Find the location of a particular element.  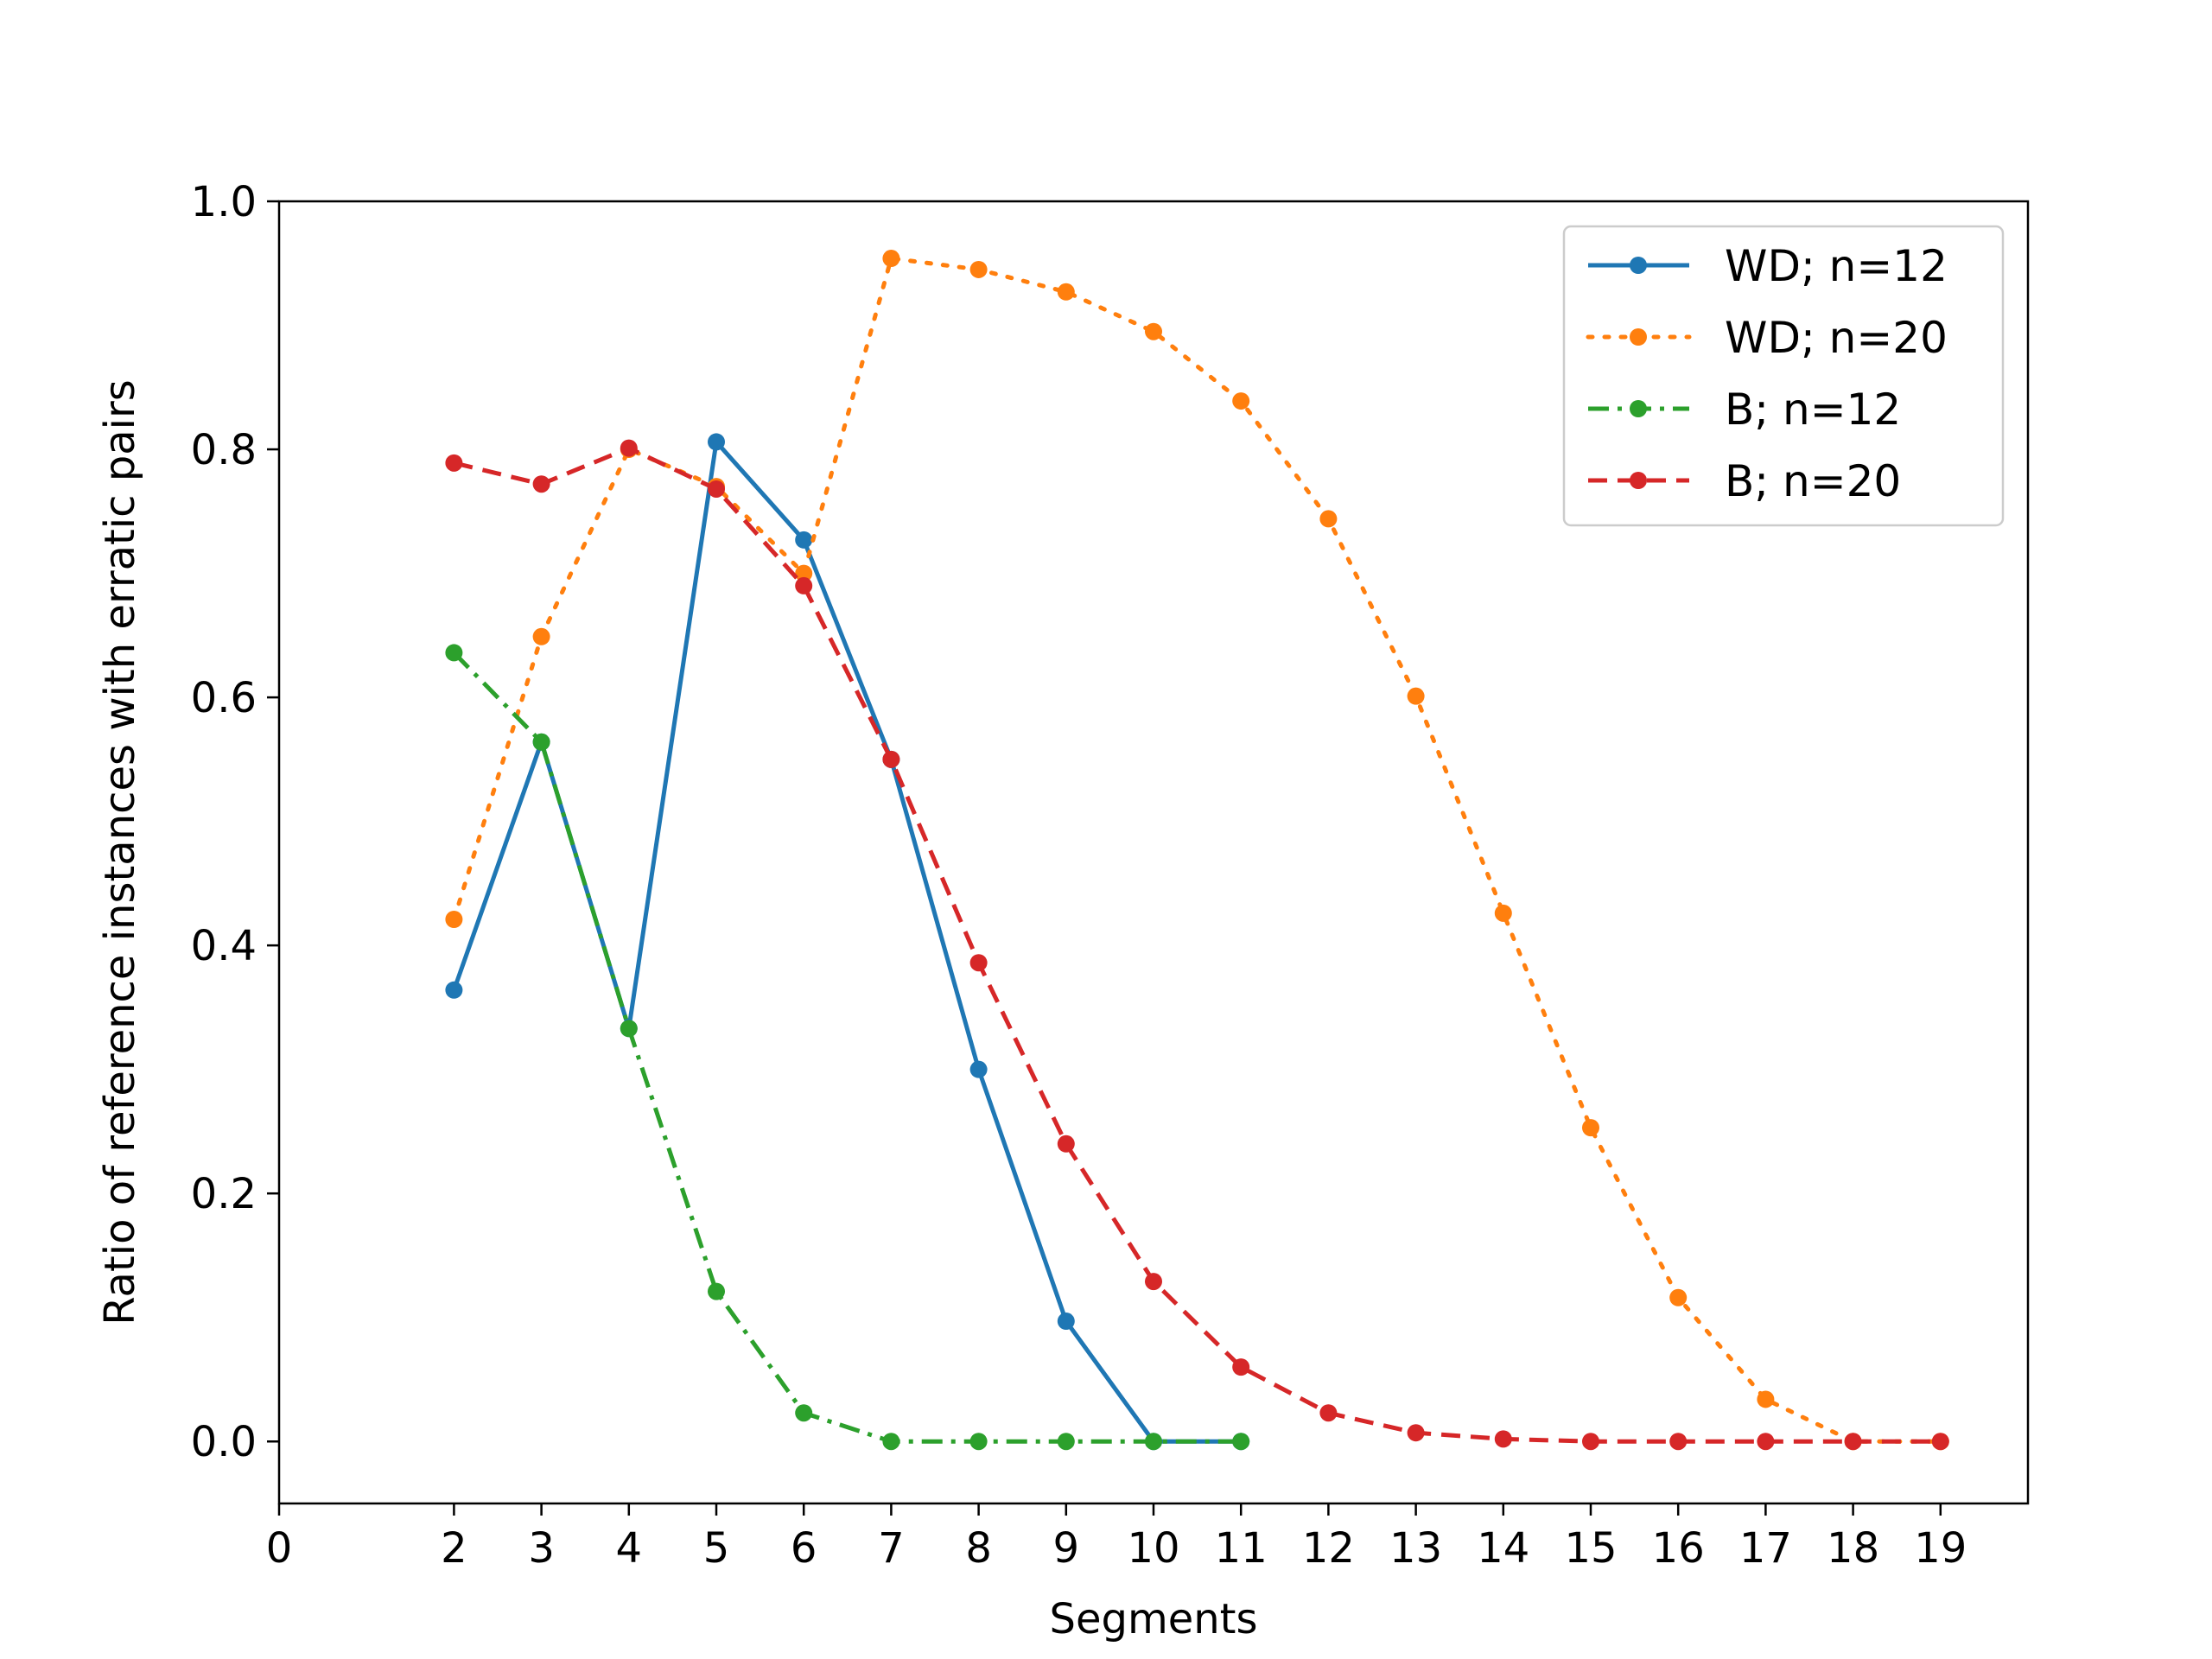

x-axis-label: Segments is located at coordinates (1153, 1619).